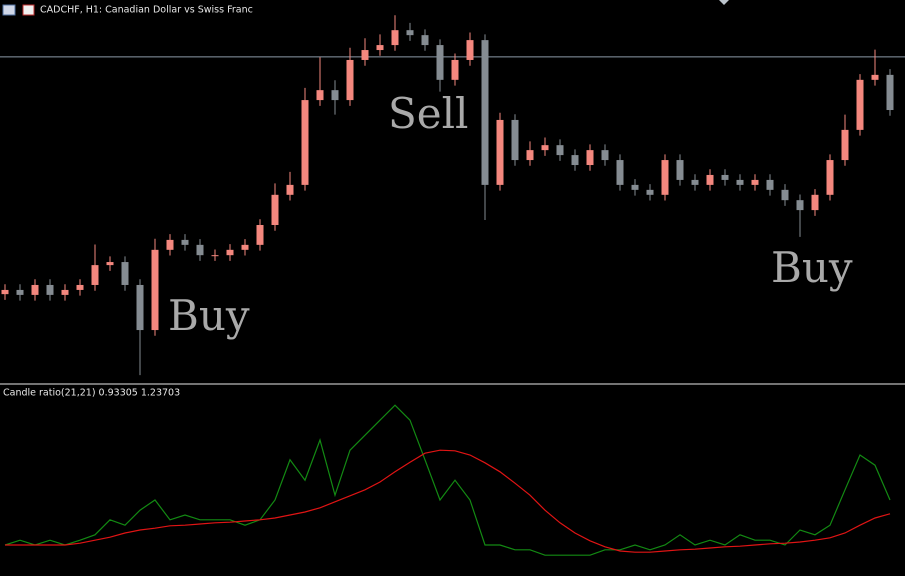  Describe the element at coordinates (28, 10) in the screenshot. I see `chart-icon` at that location.